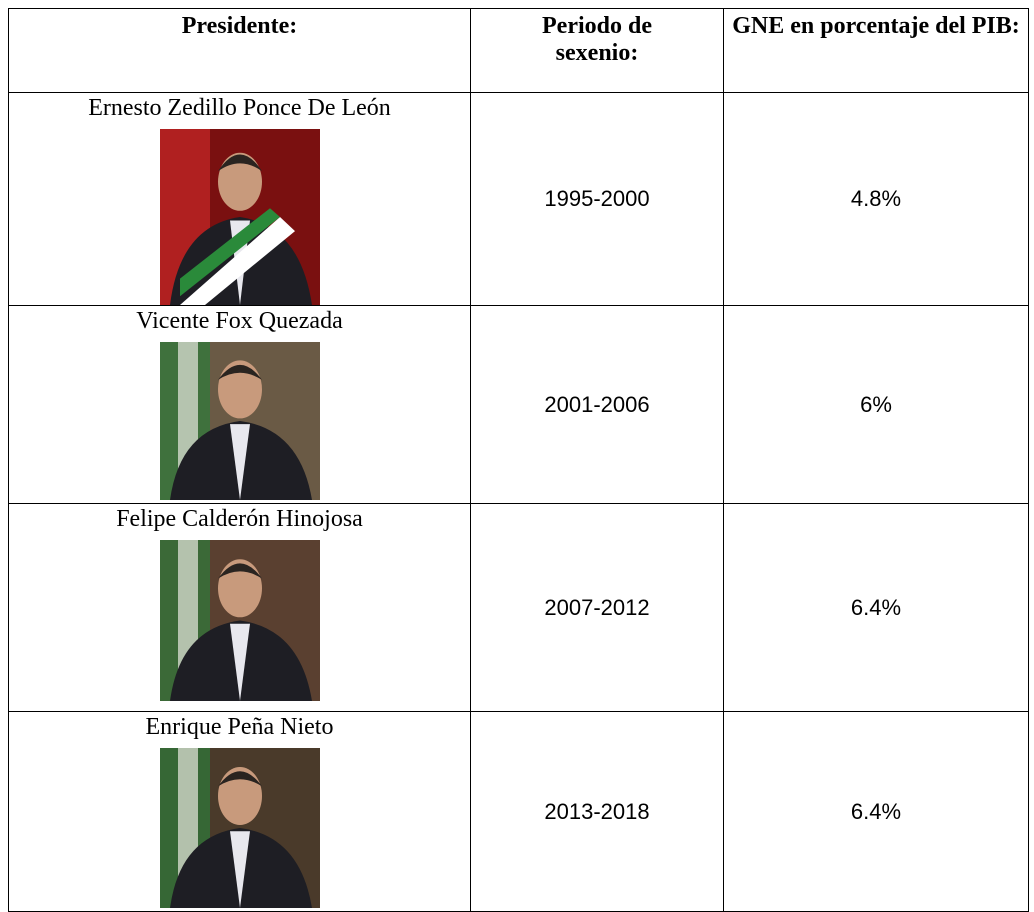 Image resolution: width=1034 pixels, height=912 pixels. Describe the element at coordinates (876, 26) in the screenshot. I see `header-text: GNE en porcentaje del PIB:` at that location.